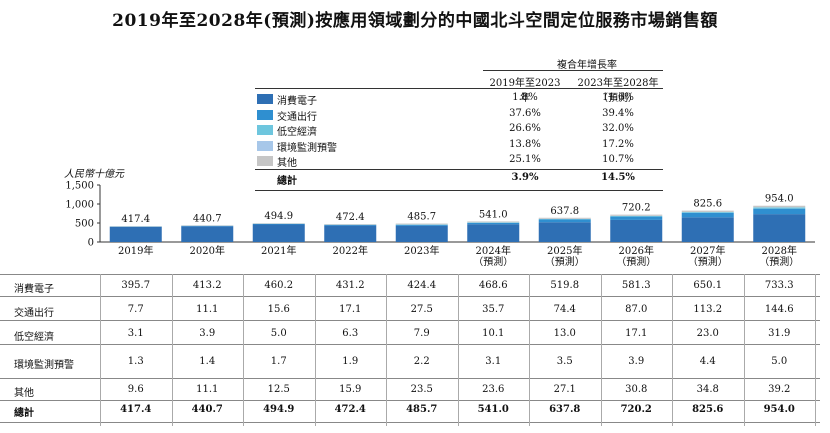 The width and height of the screenshot is (830, 433). I want to click on x-tick-label: 2025年, so click(564, 250).